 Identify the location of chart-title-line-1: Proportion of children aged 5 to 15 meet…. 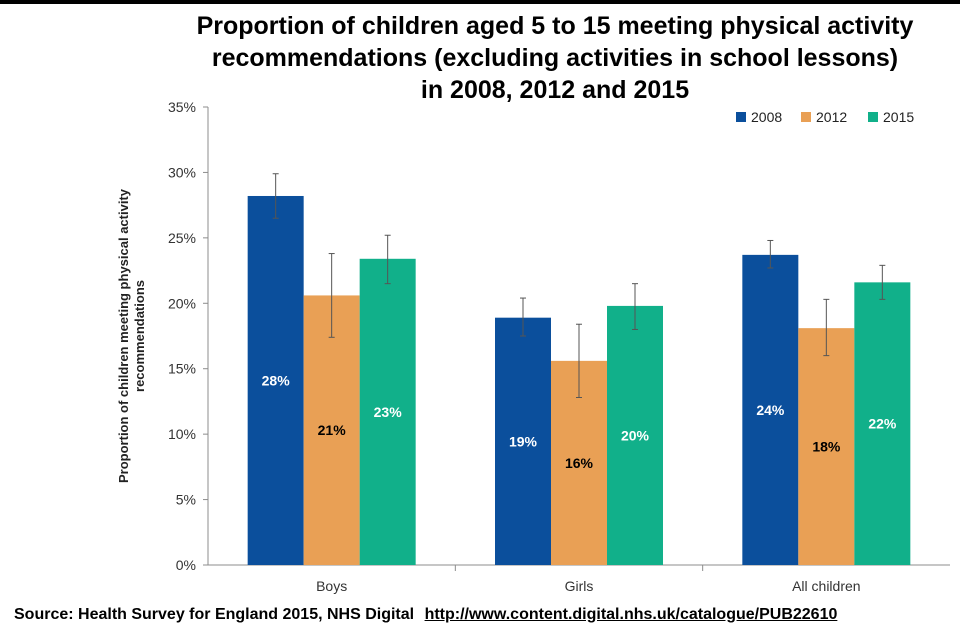
(555, 26).